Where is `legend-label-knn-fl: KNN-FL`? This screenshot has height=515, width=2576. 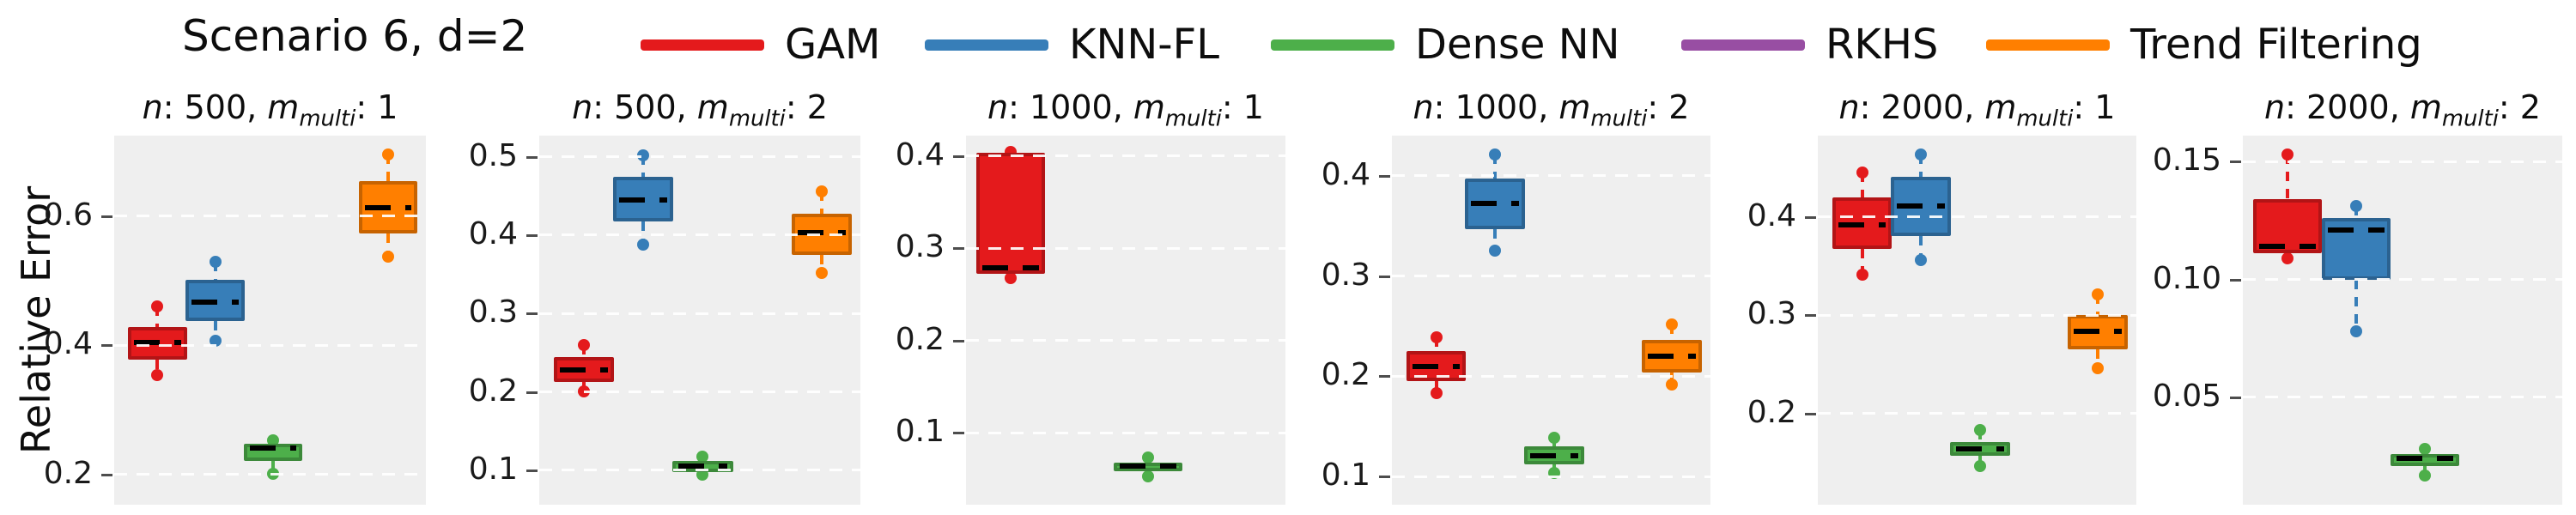
legend-label-knn-fl: KNN-FL is located at coordinates (1144, 45).